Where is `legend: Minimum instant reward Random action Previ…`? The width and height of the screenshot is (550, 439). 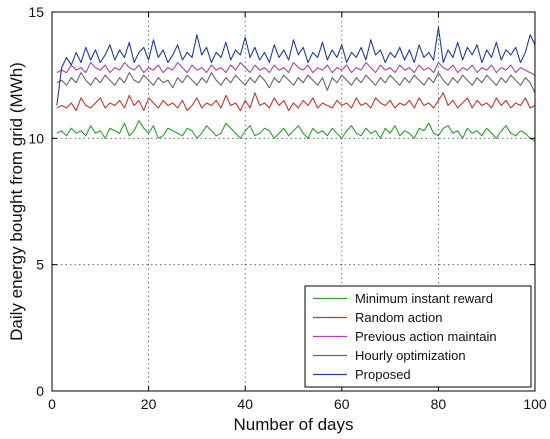
legend: Minimum instant reward Random action Previ… is located at coordinates (418, 336).